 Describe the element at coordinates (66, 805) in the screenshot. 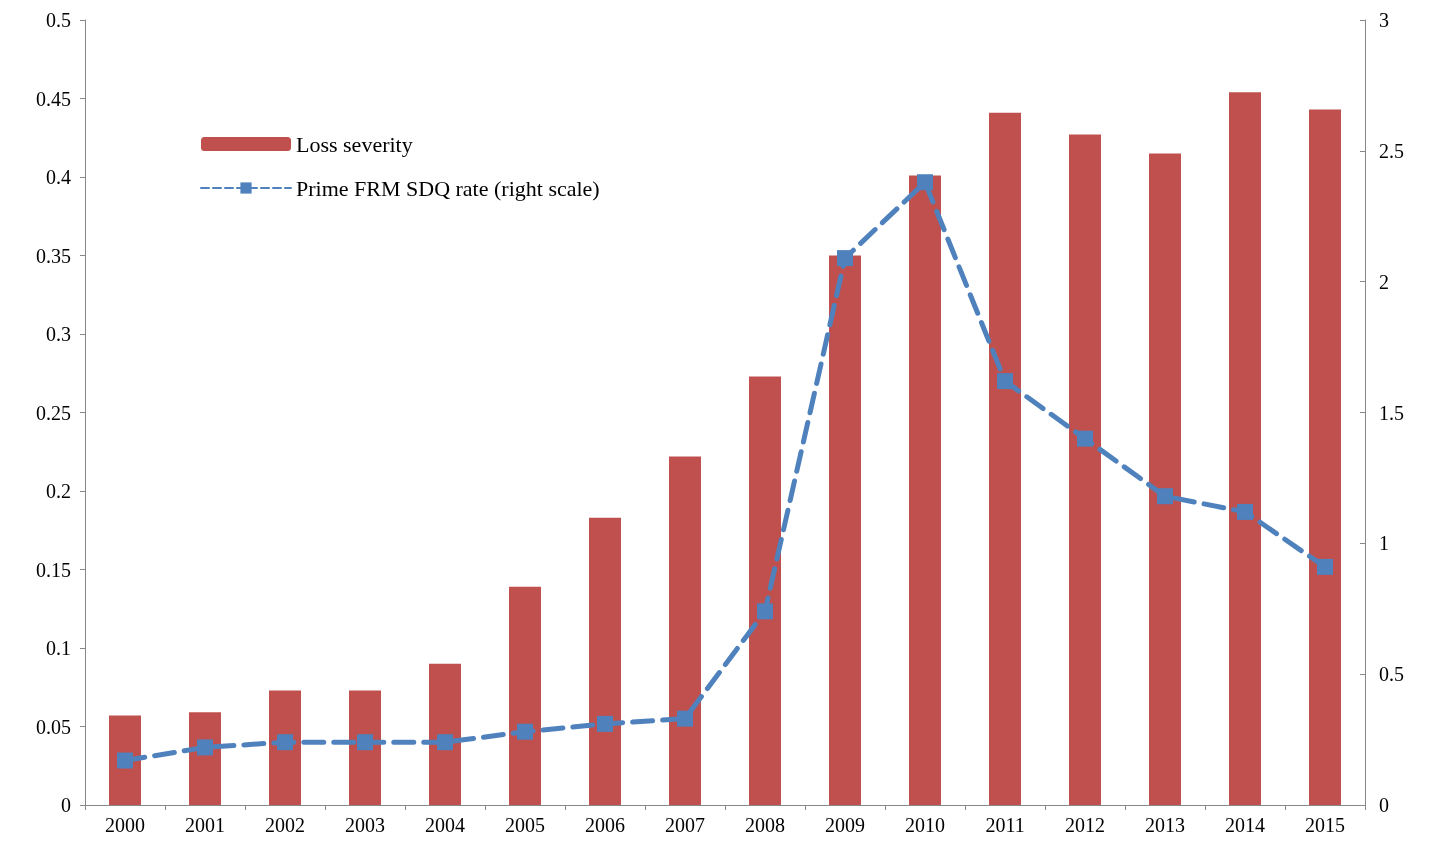

I see `y-tick-label: 0` at that location.